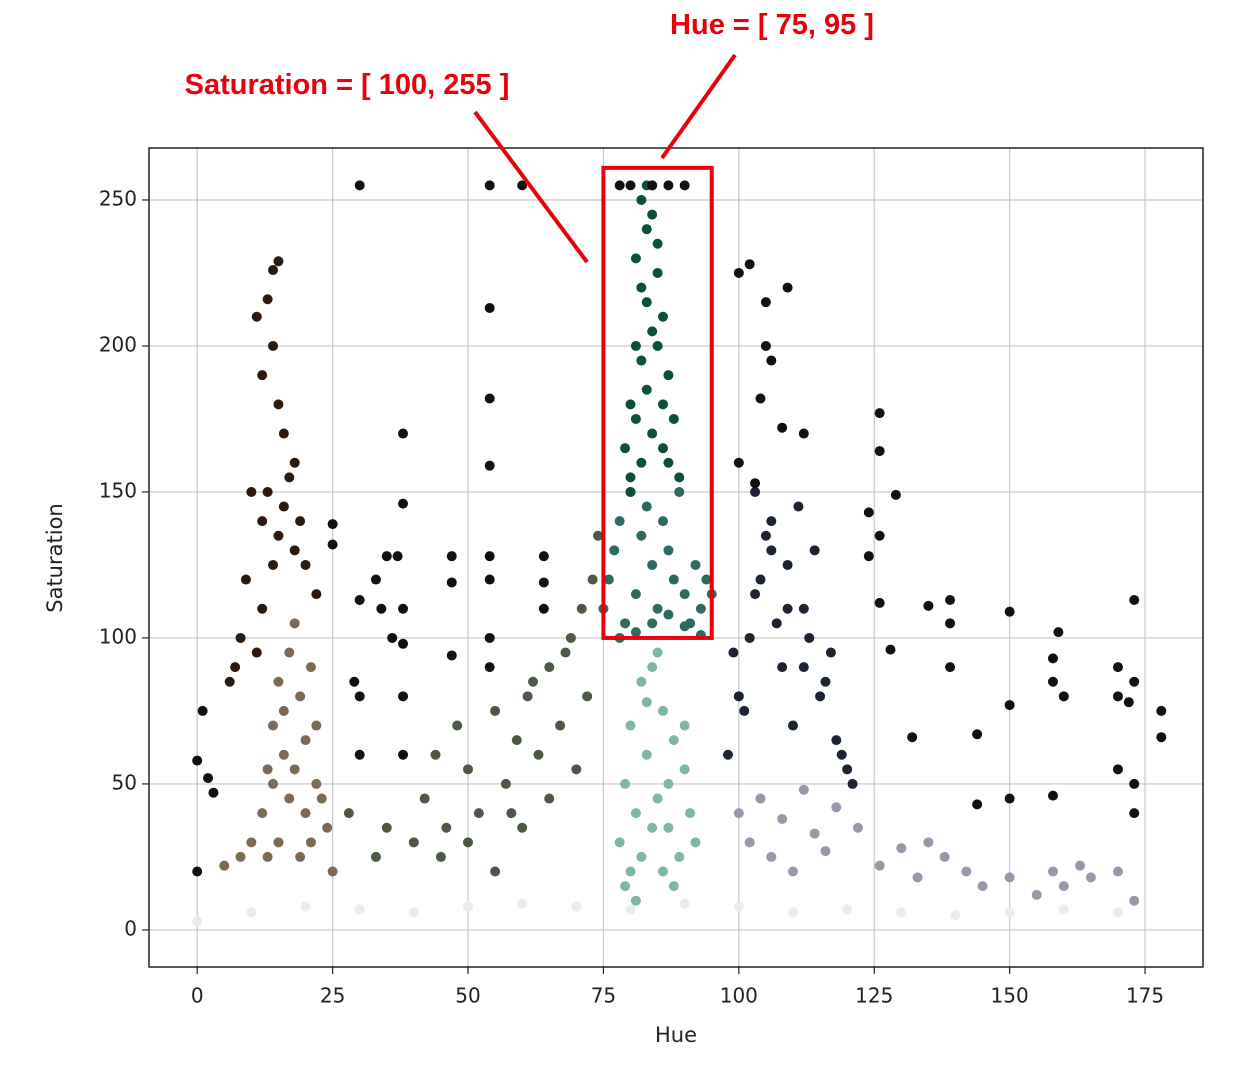 This screenshot has height=1090, width=1240. What do you see at coordinates (874, 996) in the screenshot?
I see `x-tick-label: 125` at bounding box center [874, 996].